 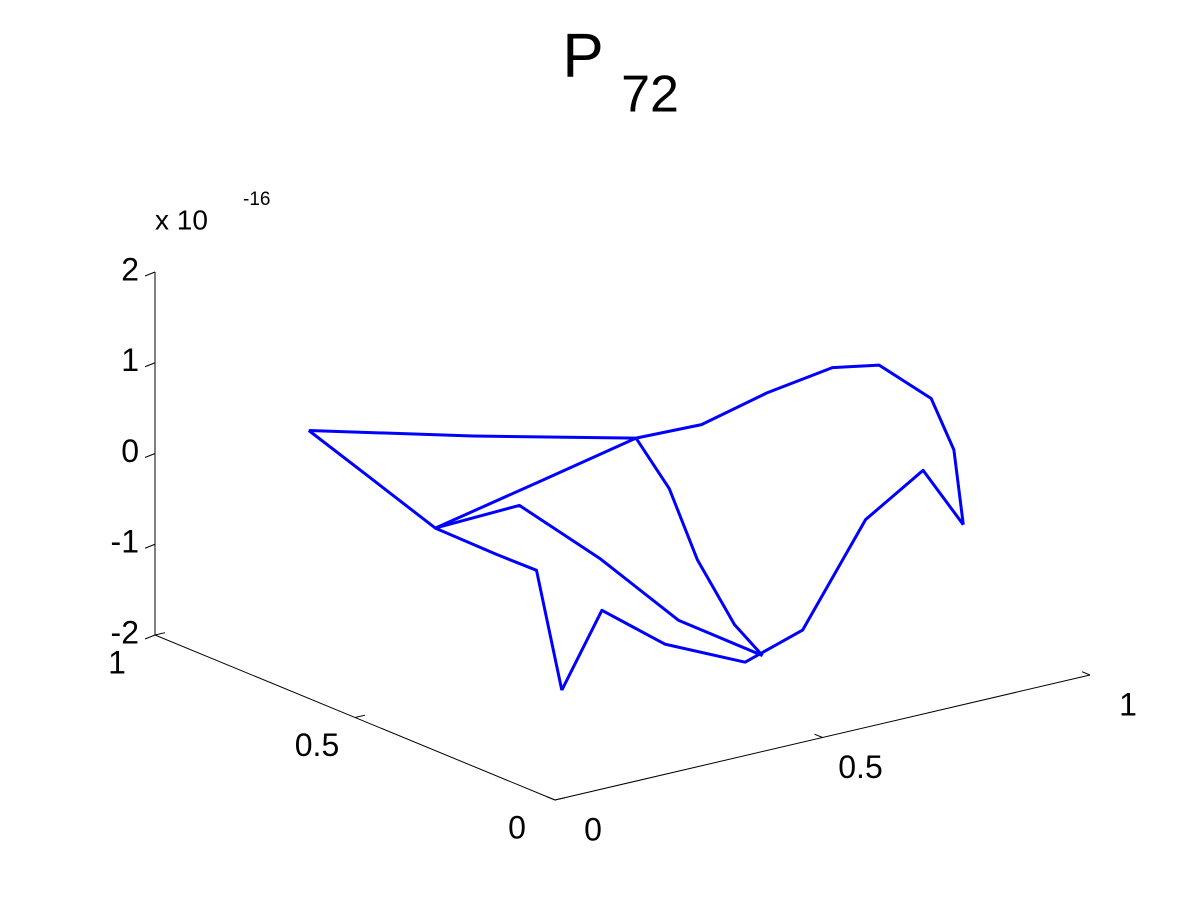 I want to click on y-tick-label: 0.5, so click(x=317, y=745).